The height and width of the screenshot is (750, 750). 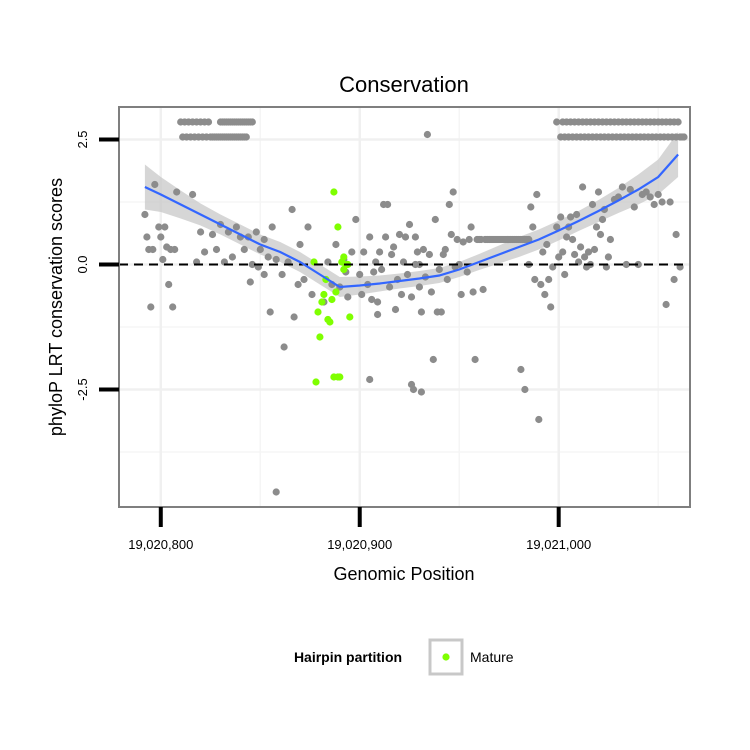 What do you see at coordinates (404, 84) in the screenshot?
I see `chart-title: Conservation` at bounding box center [404, 84].